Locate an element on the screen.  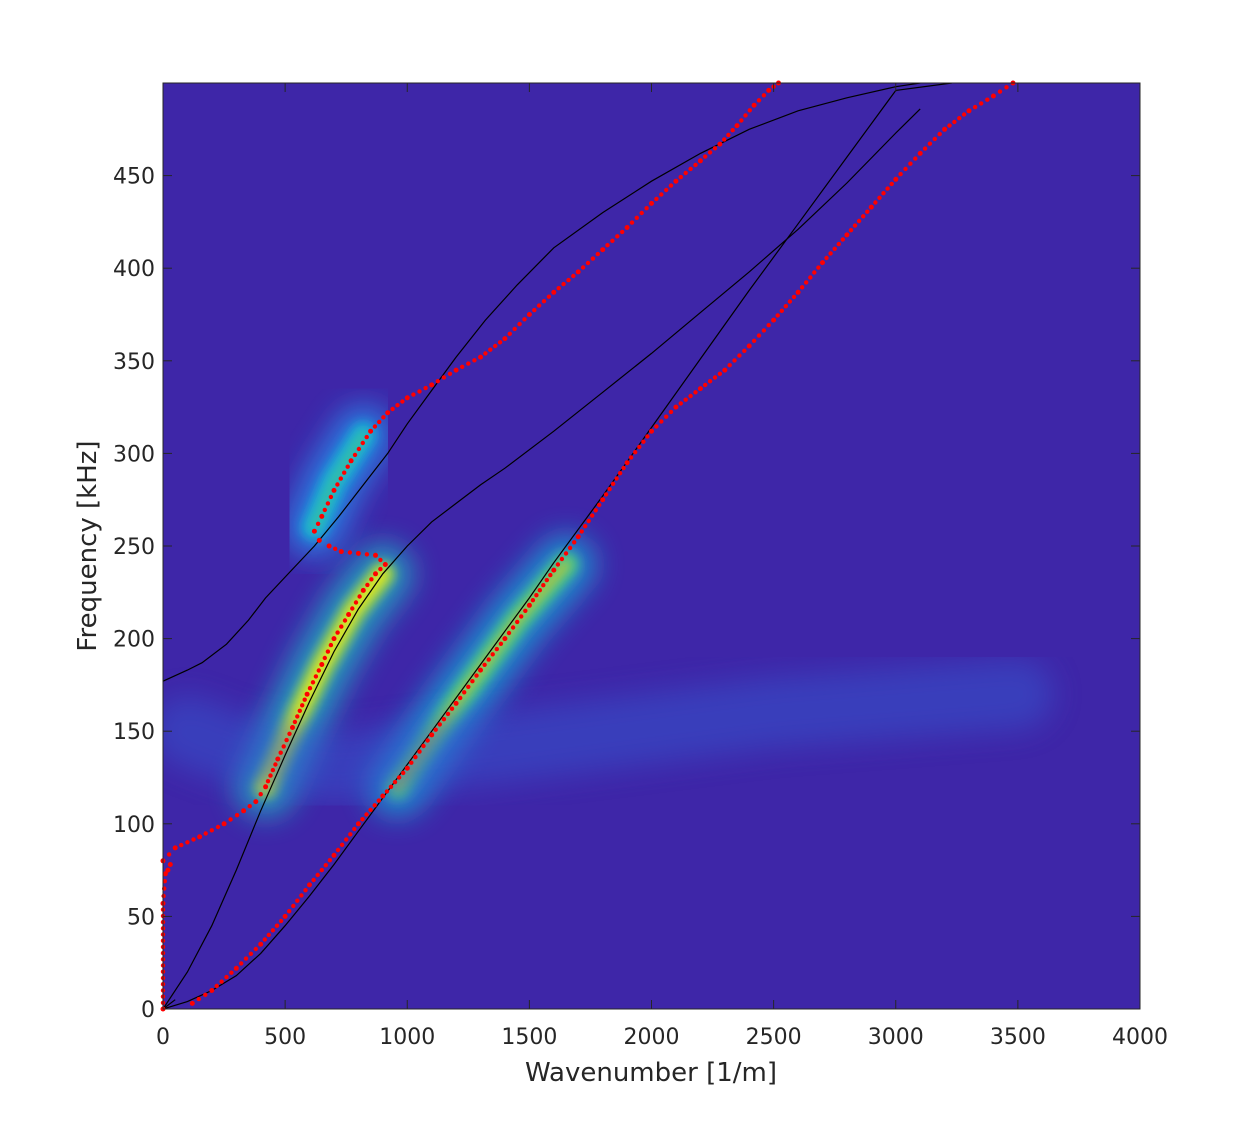
x-tick-label: 3000 is located at coordinates (896, 1037).